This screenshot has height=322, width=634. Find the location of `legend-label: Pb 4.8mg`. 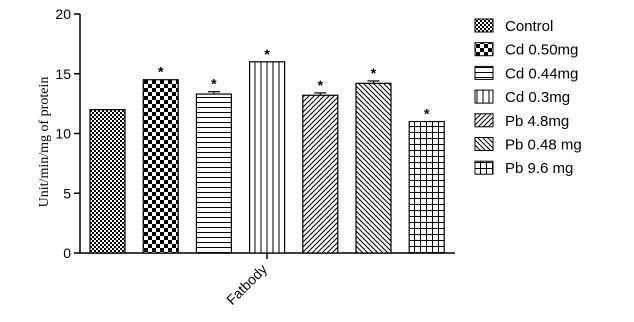

legend-label: Pb 4.8mg is located at coordinates (537, 121).